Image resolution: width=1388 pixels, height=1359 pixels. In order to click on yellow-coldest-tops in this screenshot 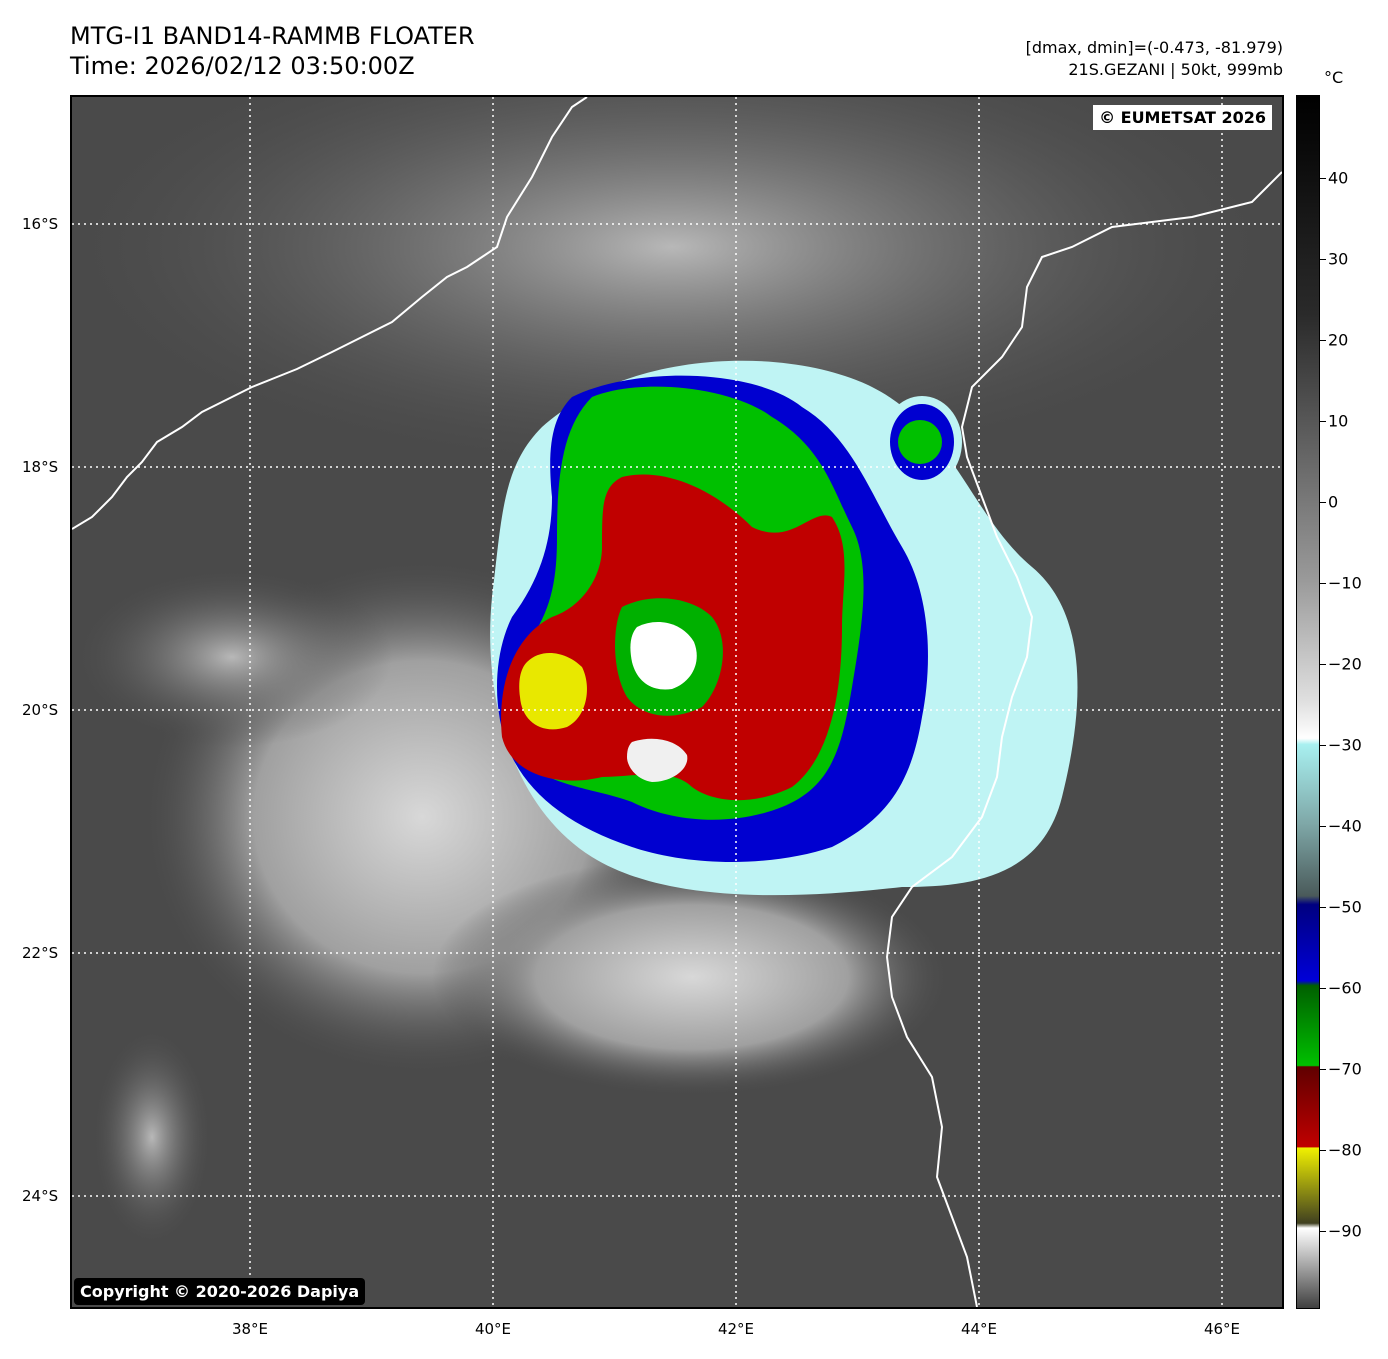, I will do `click(553, 691)`.